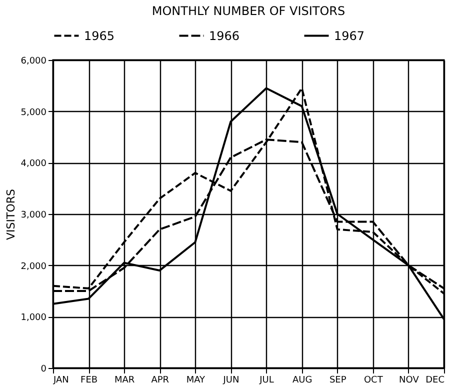  What do you see at coordinates (43, 369) in the screenshot?
I see `y-tick-label: 0` at bounding box center [43, 369].